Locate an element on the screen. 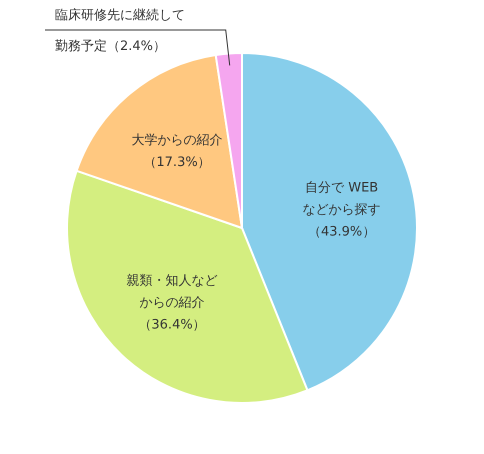 This screenshot has height=454, width=484. slice-label: 大学からの紹介 is located at coordinates (177, 140).